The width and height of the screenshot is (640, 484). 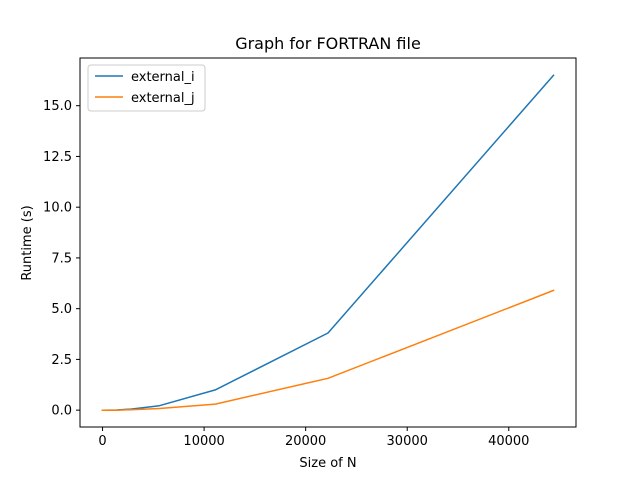 What do you see at coordinates (61, 360) in the screenshot?
I see `y-tick-label: 2.5` at bounding box center [61, 360].